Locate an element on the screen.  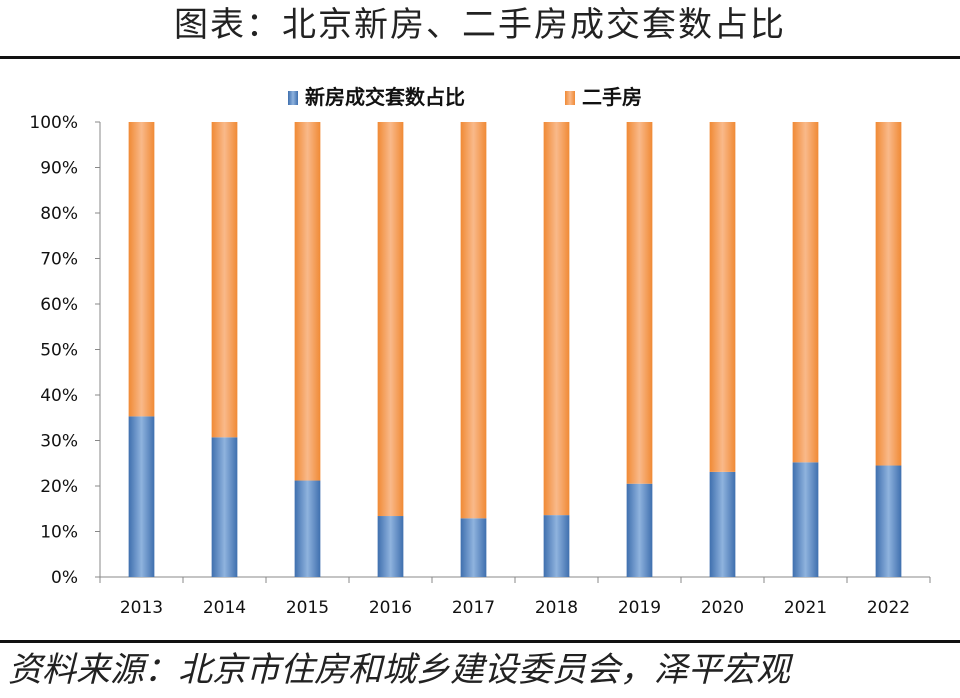
x-tick-label: 2017 is located at coordinates (473, 608).